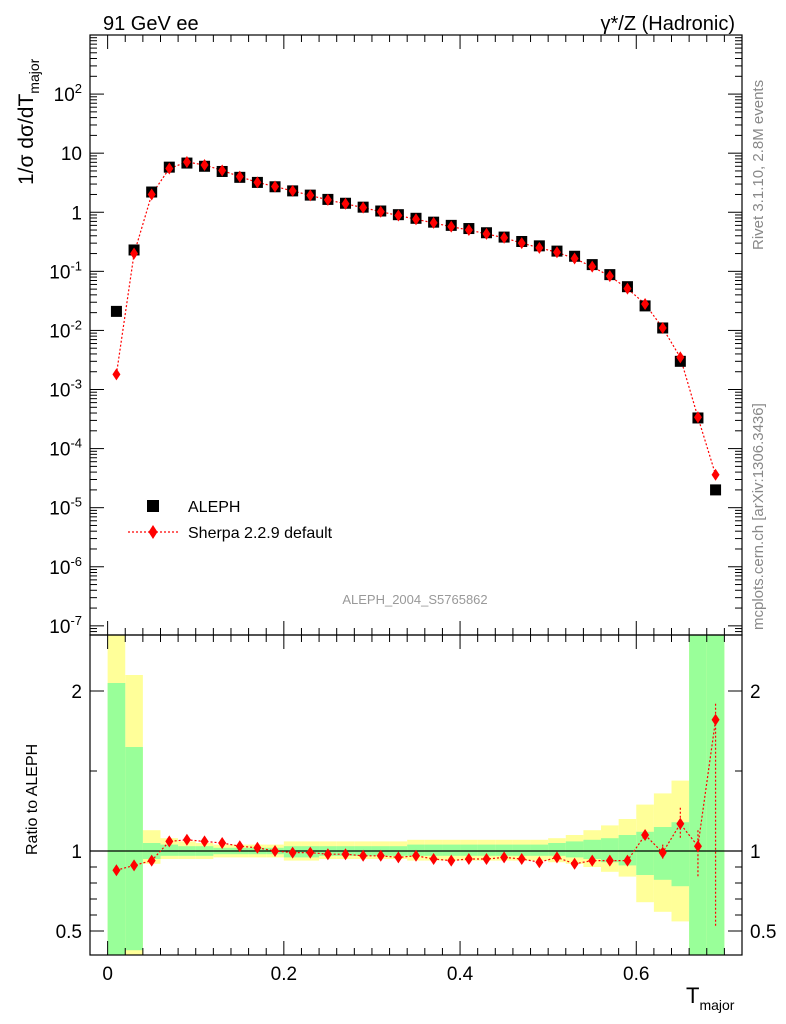 This screenshot has height=1024, width=786. I want to click on analysis-id-label: ALEPH_2004_S5765862, so click(414, 599).